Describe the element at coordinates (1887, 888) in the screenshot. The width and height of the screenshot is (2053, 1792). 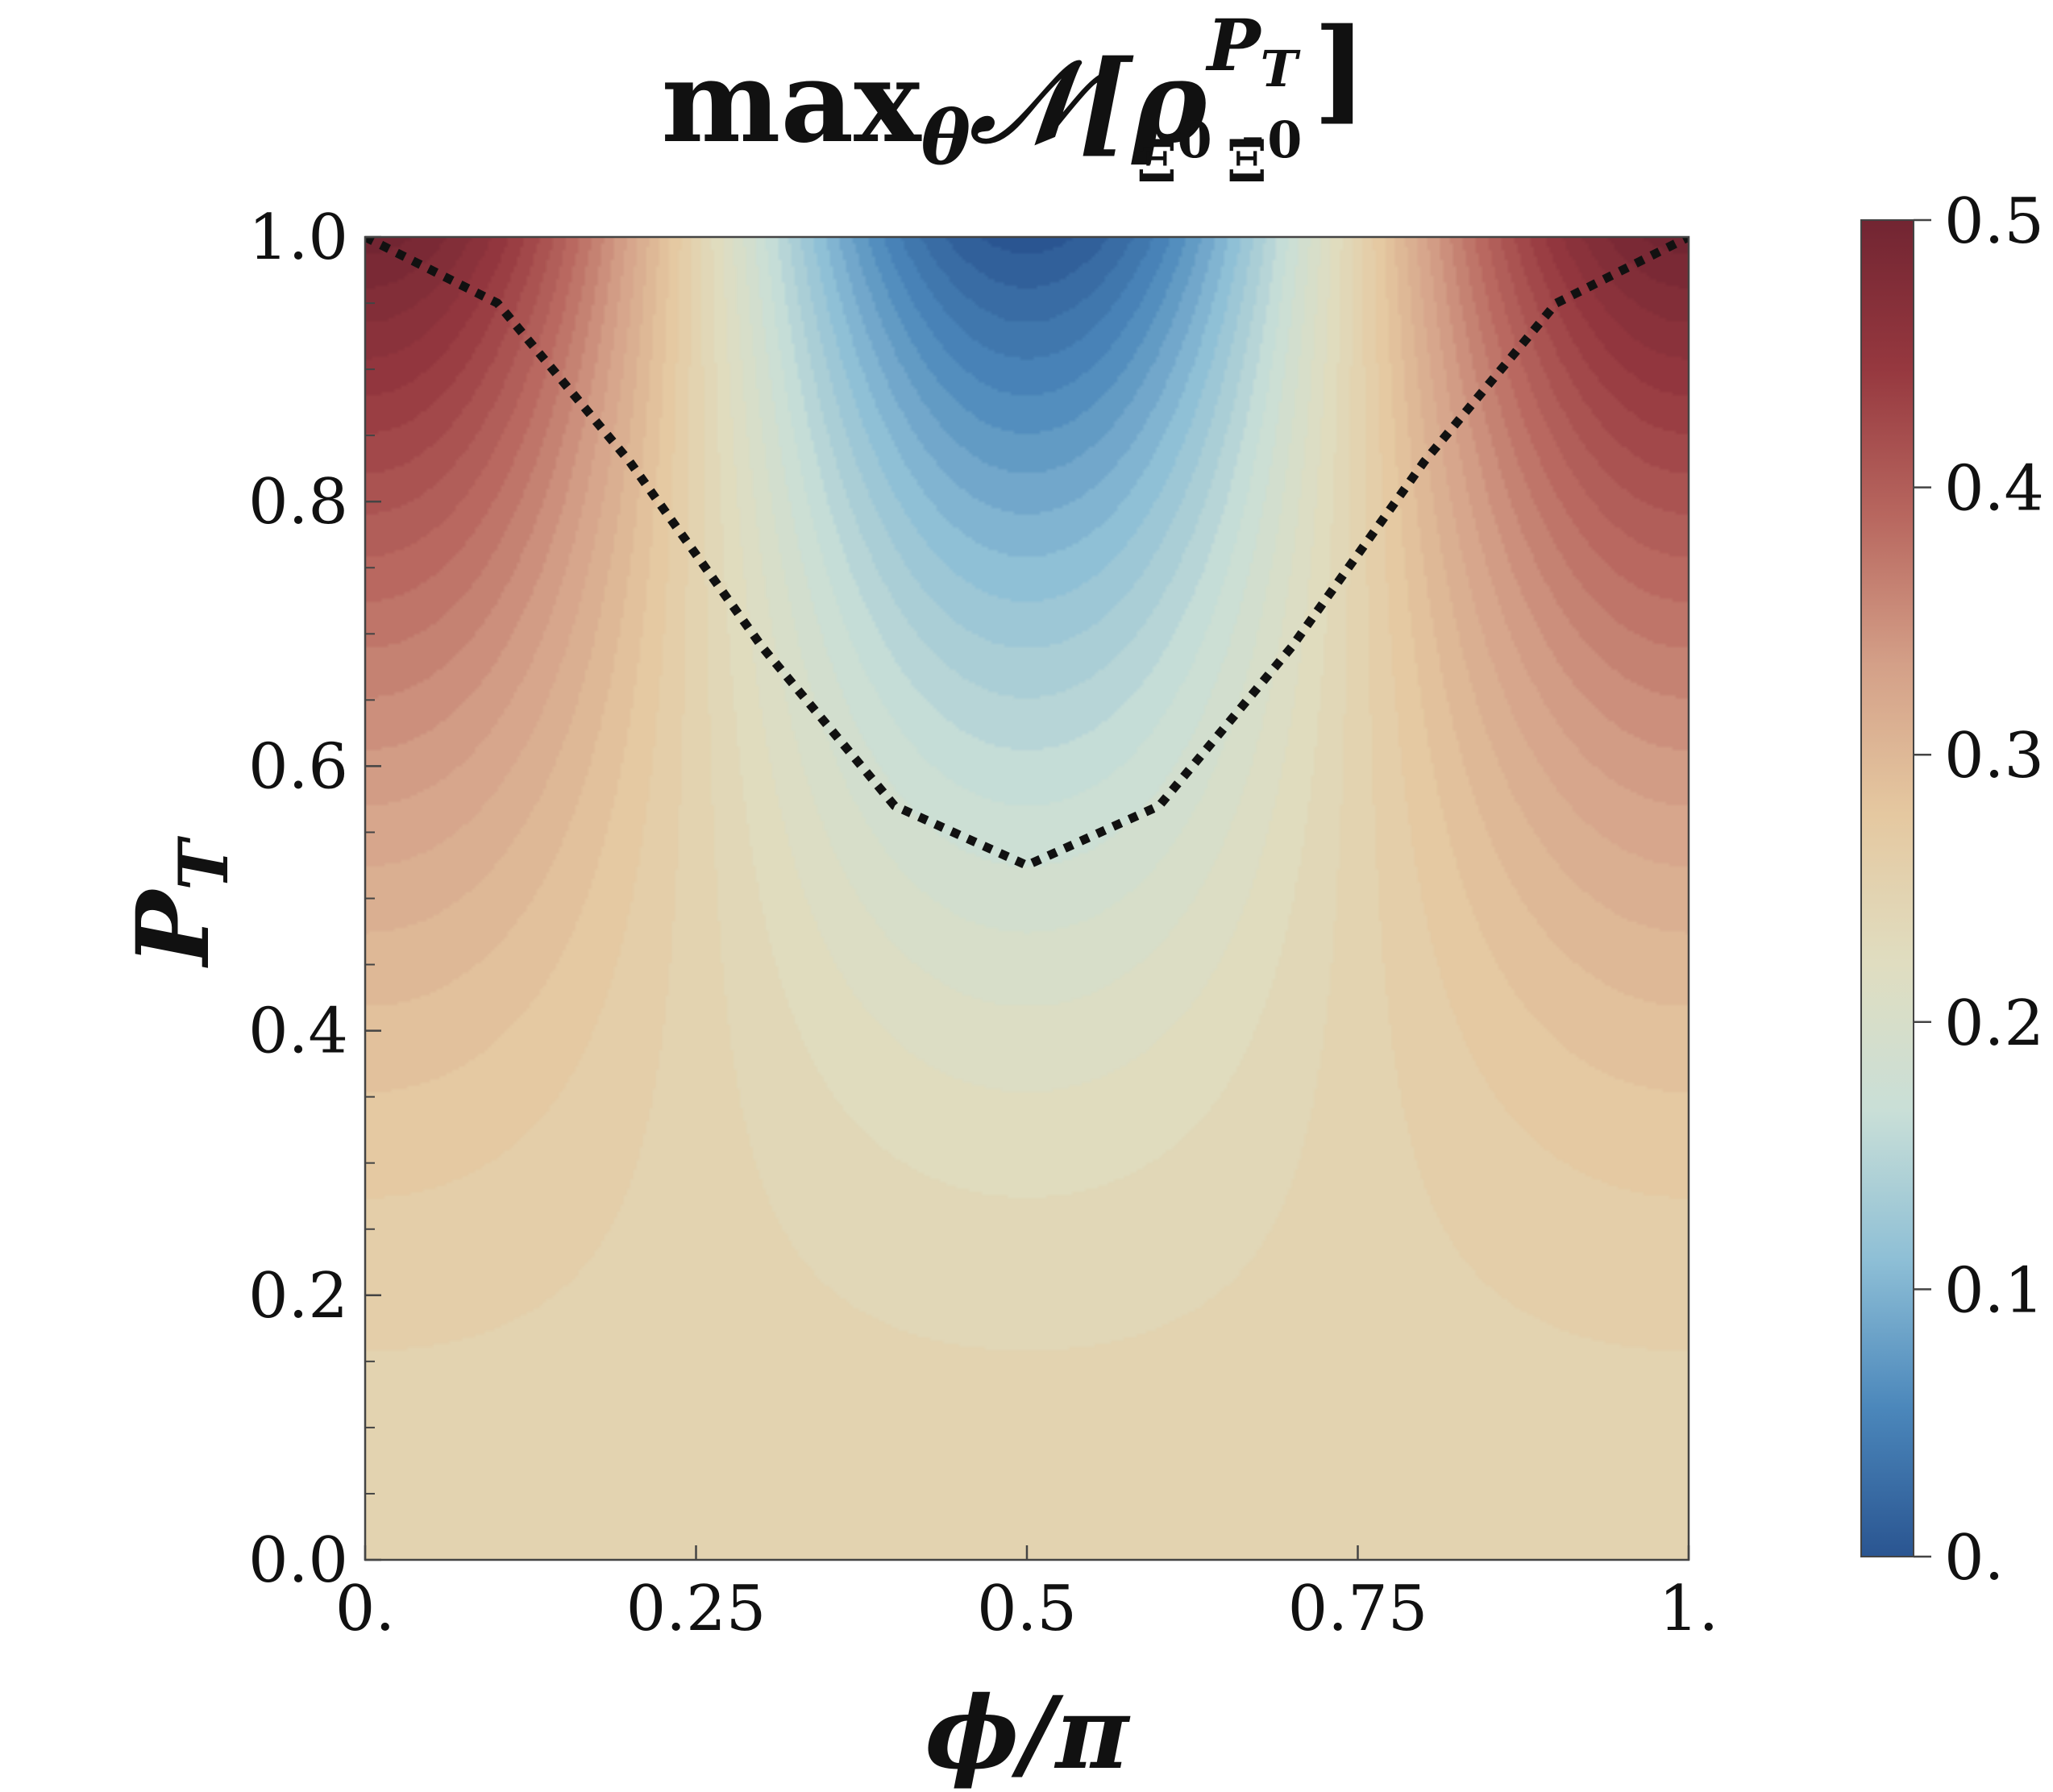
I see `colorbar` at that location.